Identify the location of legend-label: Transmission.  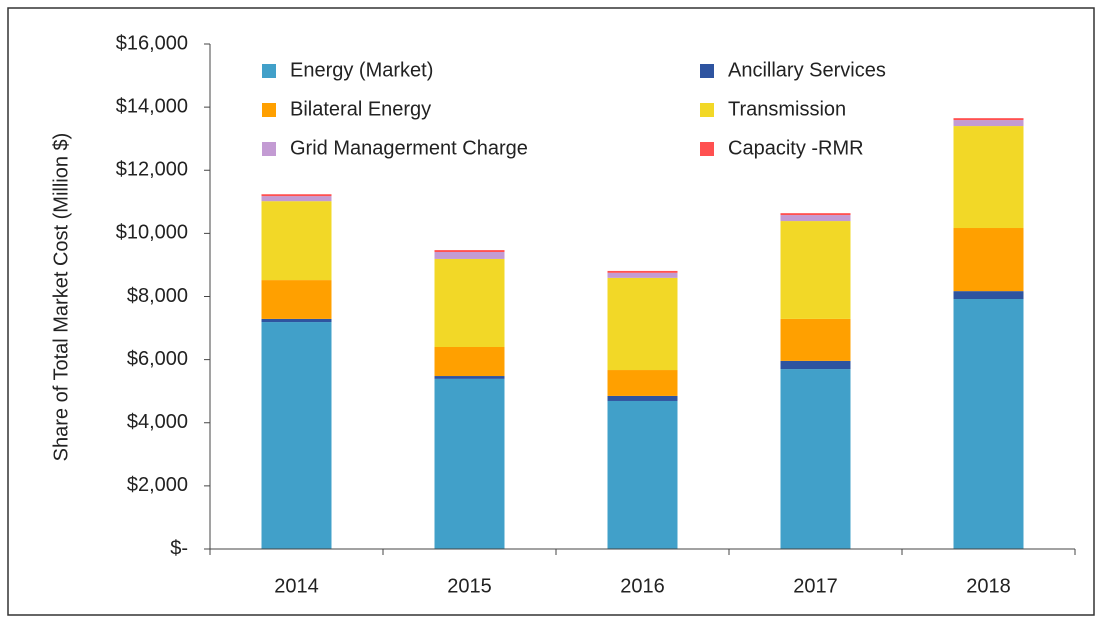
(787, 109).